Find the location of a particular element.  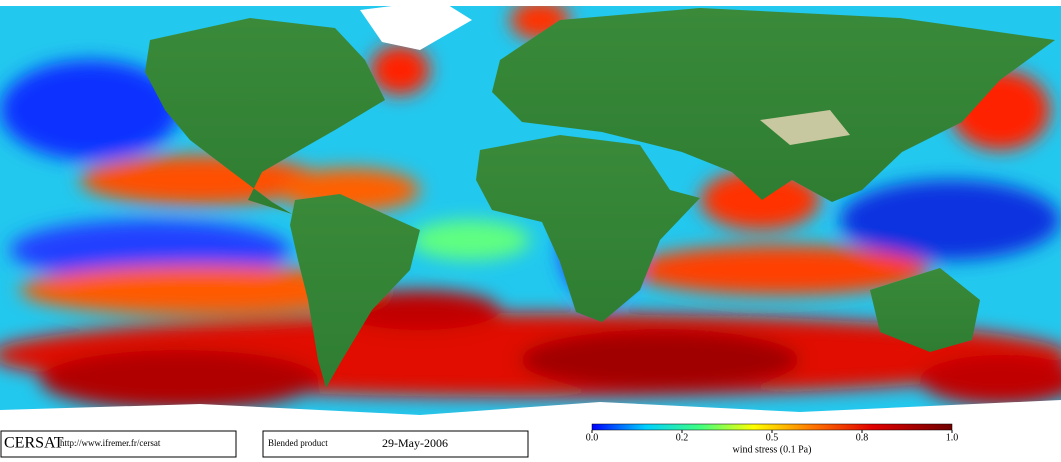

arctic is located at coordinates (530, 3).